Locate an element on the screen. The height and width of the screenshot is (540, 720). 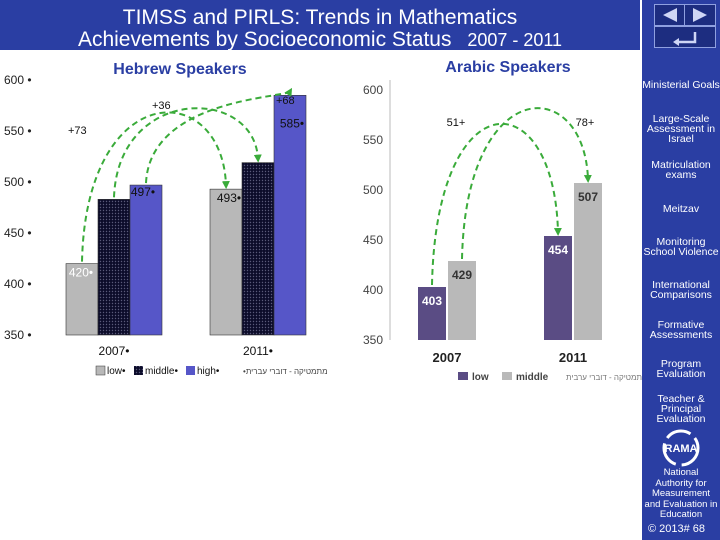
sidebar-item-formative-assessments: Formative Assessments is located at coordinates (681, 330).